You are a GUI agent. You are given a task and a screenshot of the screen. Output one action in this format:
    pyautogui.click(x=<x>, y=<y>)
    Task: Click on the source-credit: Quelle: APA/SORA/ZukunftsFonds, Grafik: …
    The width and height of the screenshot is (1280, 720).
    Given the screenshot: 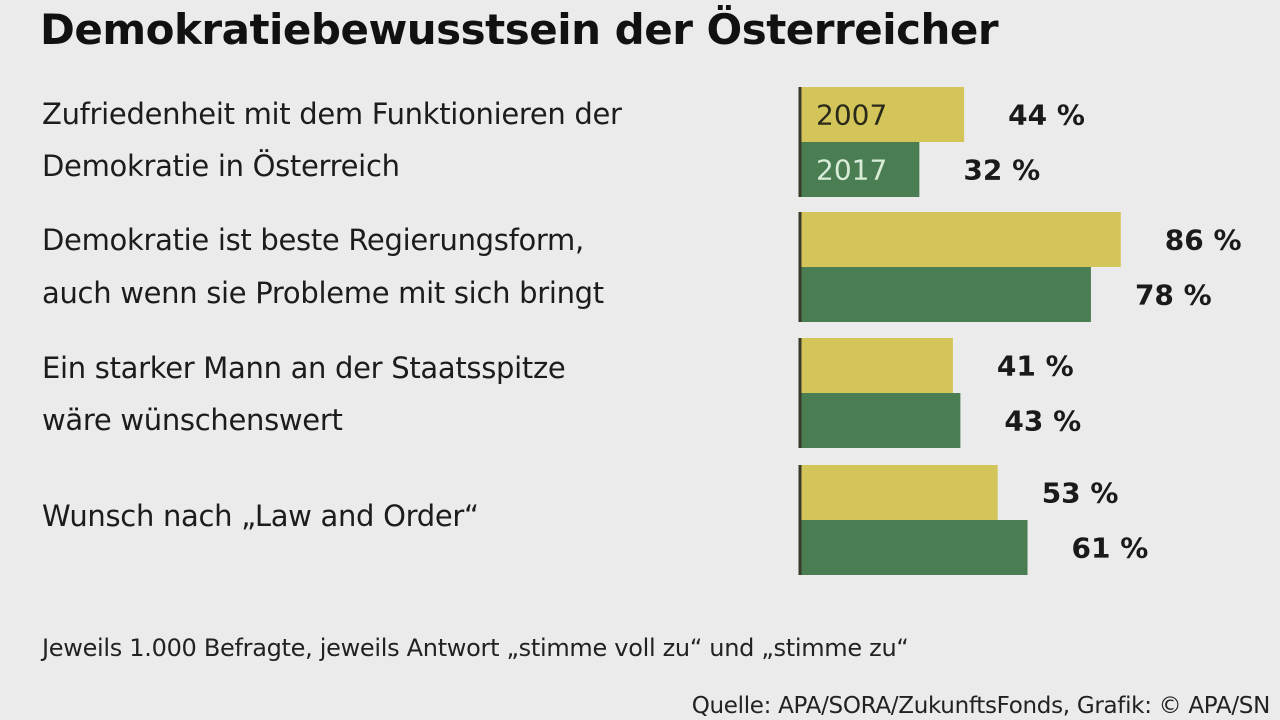 What is the action you would take?
    pyautogui.click(x=981, y=706)
    